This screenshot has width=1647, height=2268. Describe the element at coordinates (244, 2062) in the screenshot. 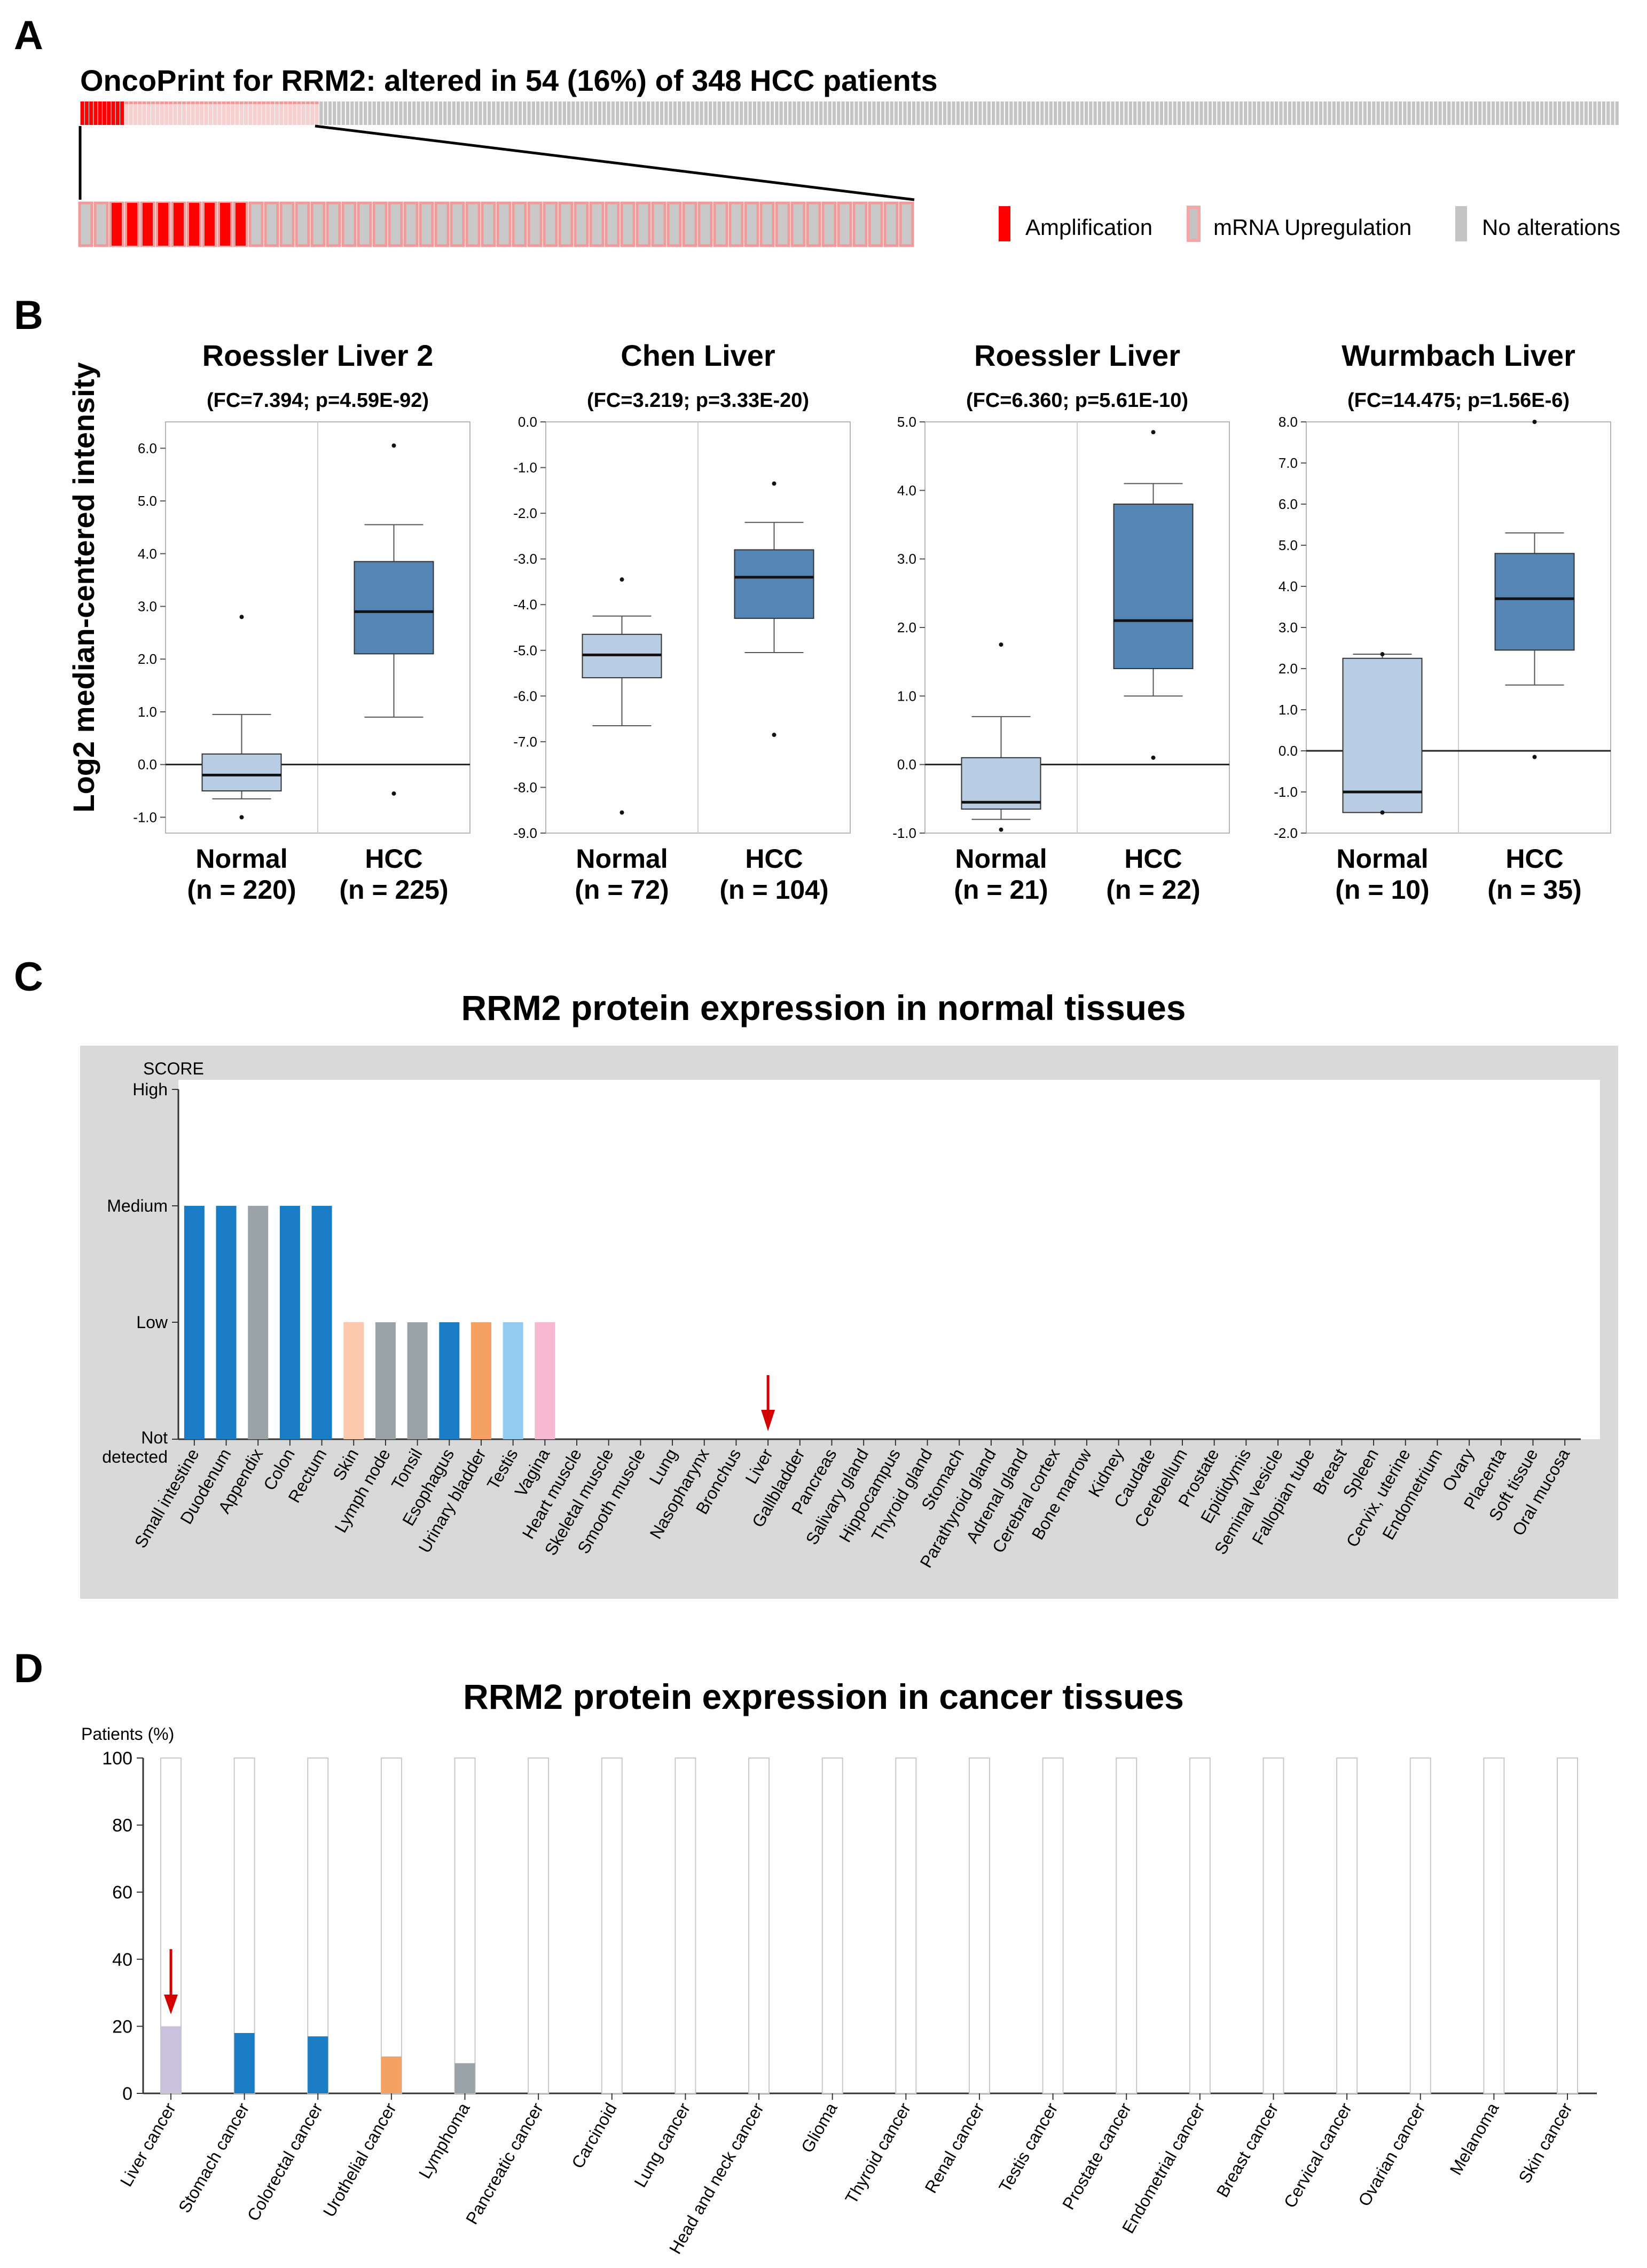

I see `bar-stomach-cancer` at that location.